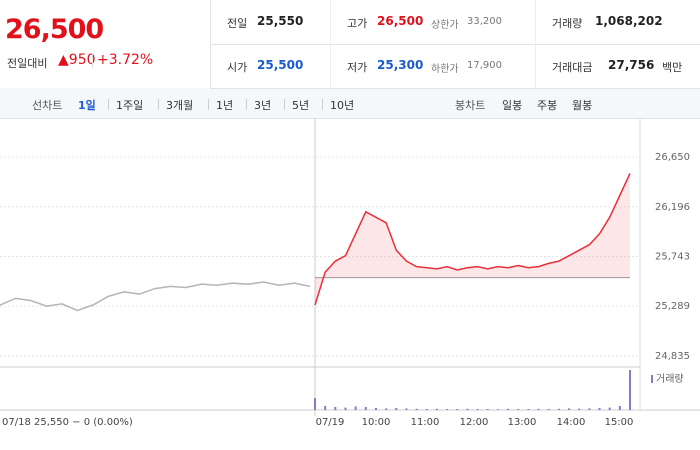 The image size is (700, 450). Describe the element at coordinates (567, 23) in the screenshot. I see `stat-label: 거래량` at that location.